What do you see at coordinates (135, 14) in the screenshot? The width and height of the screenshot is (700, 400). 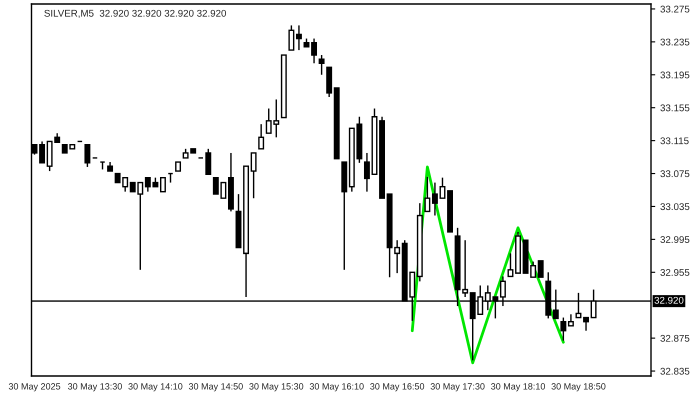 I see `text: SILVER,M5 32.920 32.920 32.920 32.920` at bounding box center [135, 14].